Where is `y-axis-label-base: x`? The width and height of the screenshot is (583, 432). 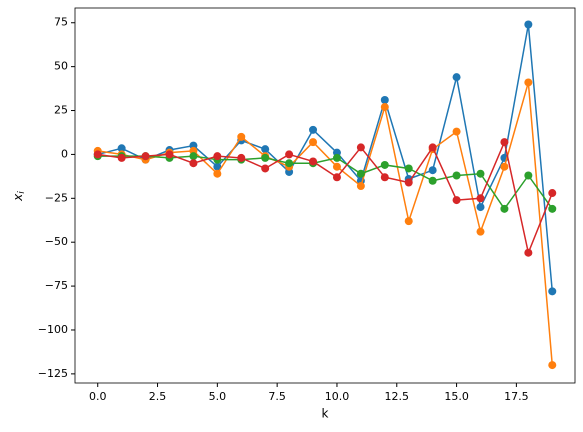
y-axis-label-base: x is located at coordinates (18, 197).